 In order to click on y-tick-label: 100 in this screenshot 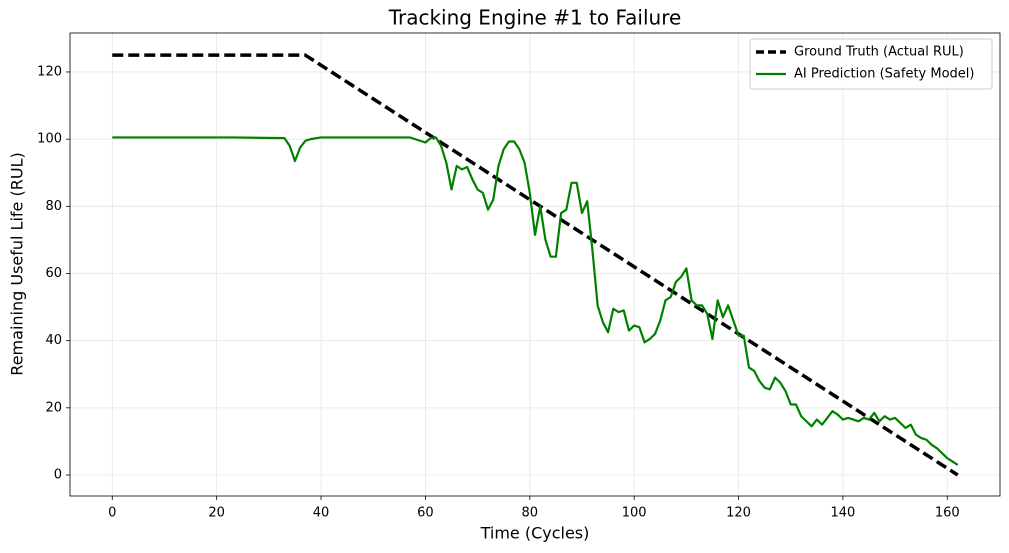, I will do `click(49, 139)`.